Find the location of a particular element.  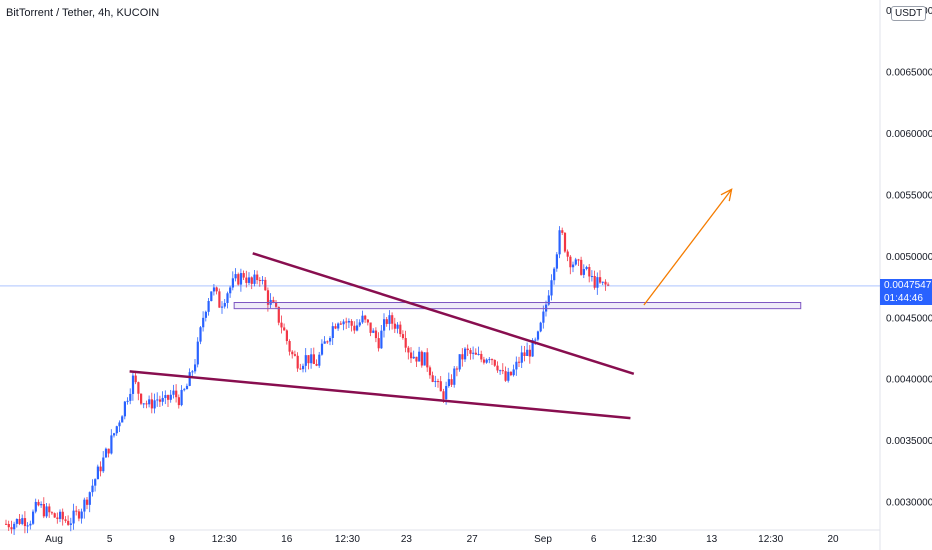

resistance-zone is located at coordinates (517, 306).